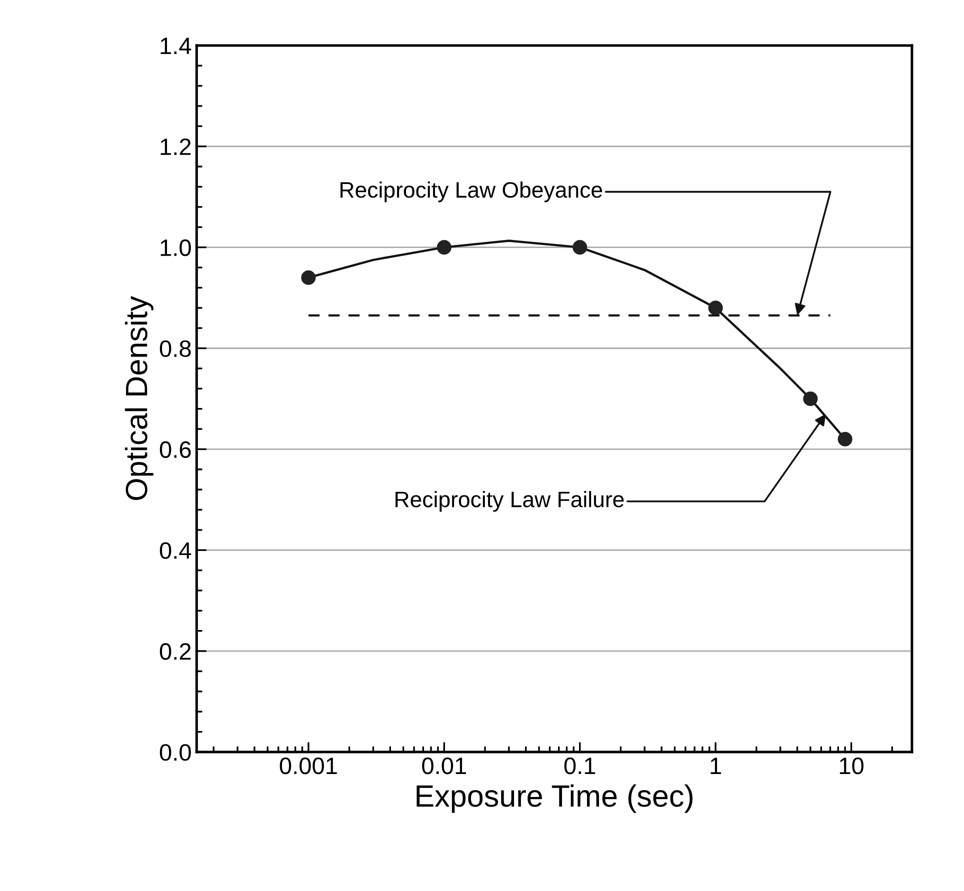 The height and width of the screenshot is (891, 964). What do you see at coordinates (175, 349) in the screenshot?
I see `y-tick-label: 0.8` at bounding box center [175, 349].